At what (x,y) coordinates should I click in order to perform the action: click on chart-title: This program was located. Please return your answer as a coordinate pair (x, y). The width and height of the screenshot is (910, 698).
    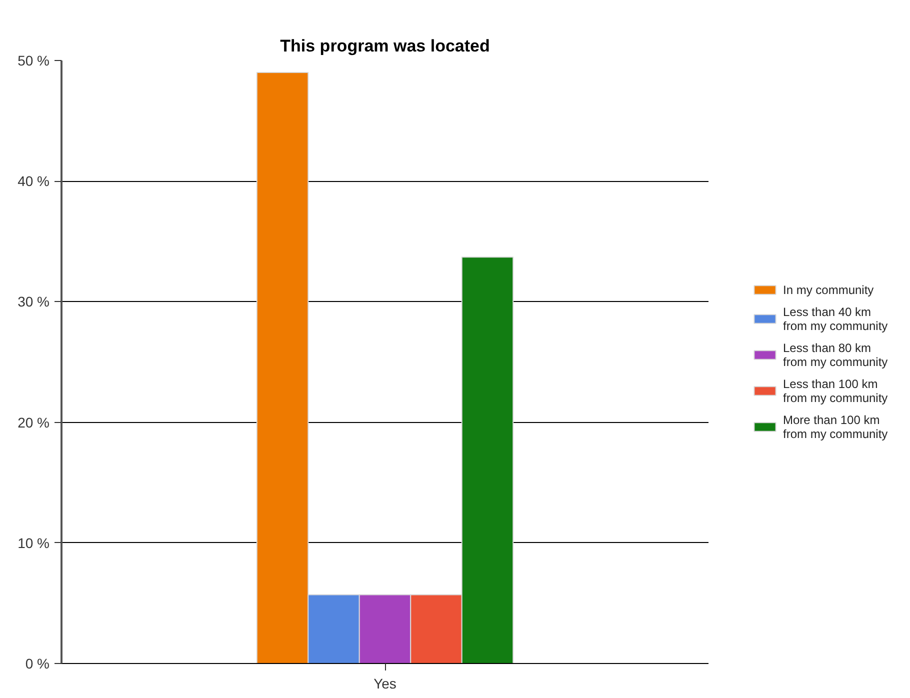
    Looking at the image, I should click on (385, 46).